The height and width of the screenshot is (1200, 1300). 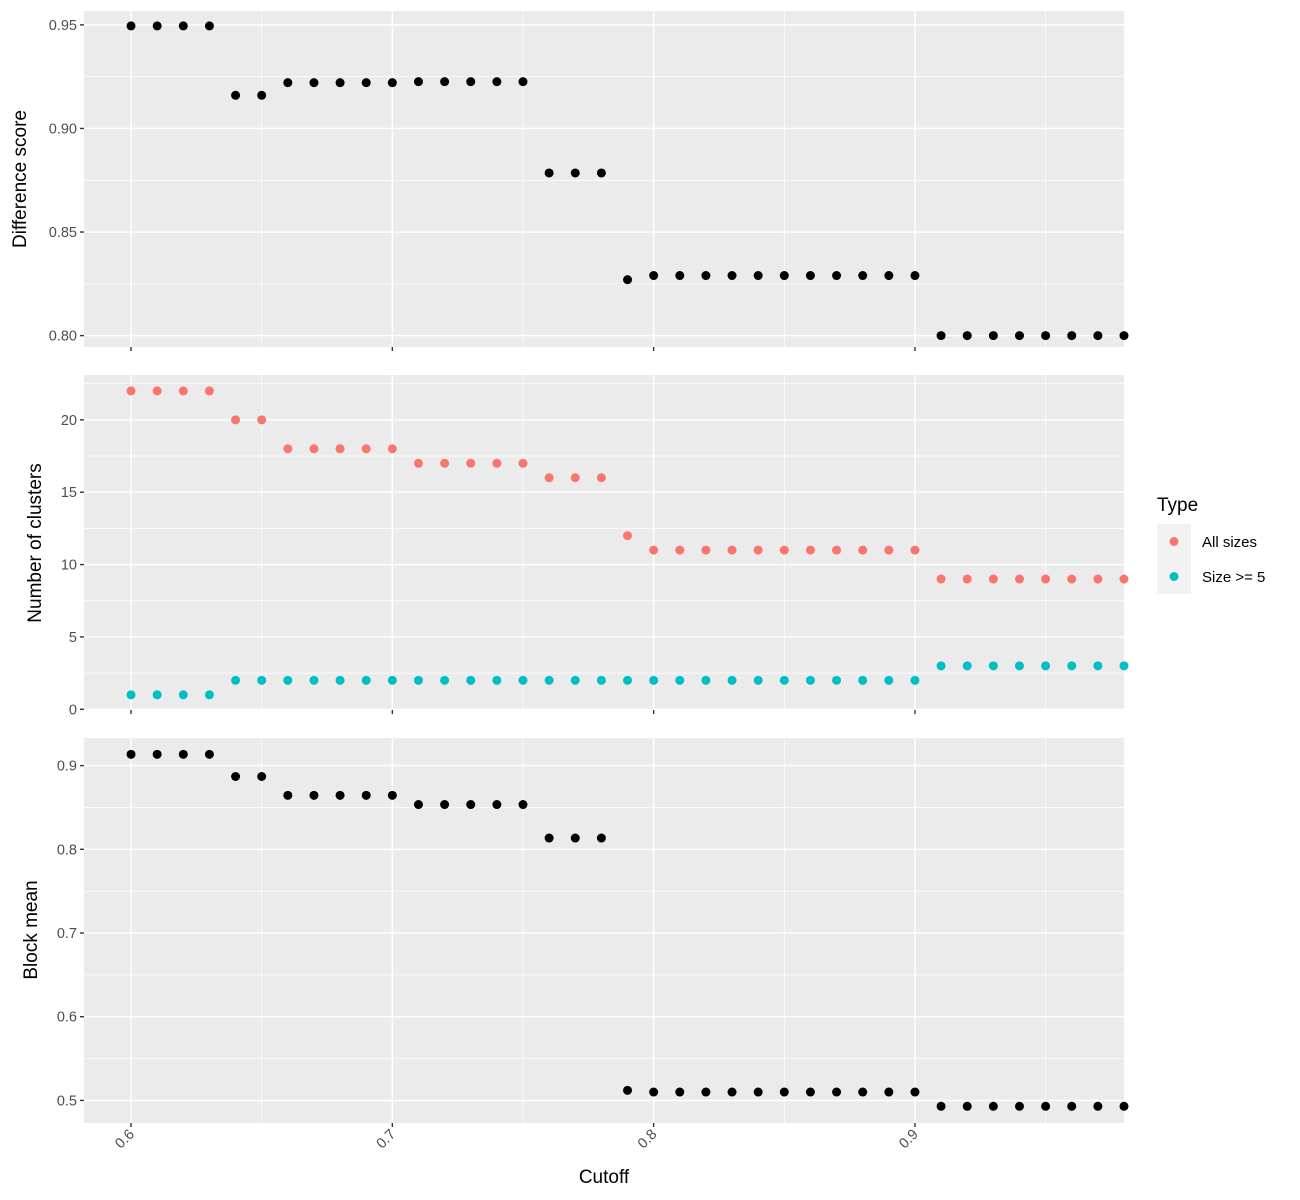 What do you see at coordinates (387, 1140) in the screenshot?
I see `x-tick-label: 0.7` at bounding box center [387, 1140].